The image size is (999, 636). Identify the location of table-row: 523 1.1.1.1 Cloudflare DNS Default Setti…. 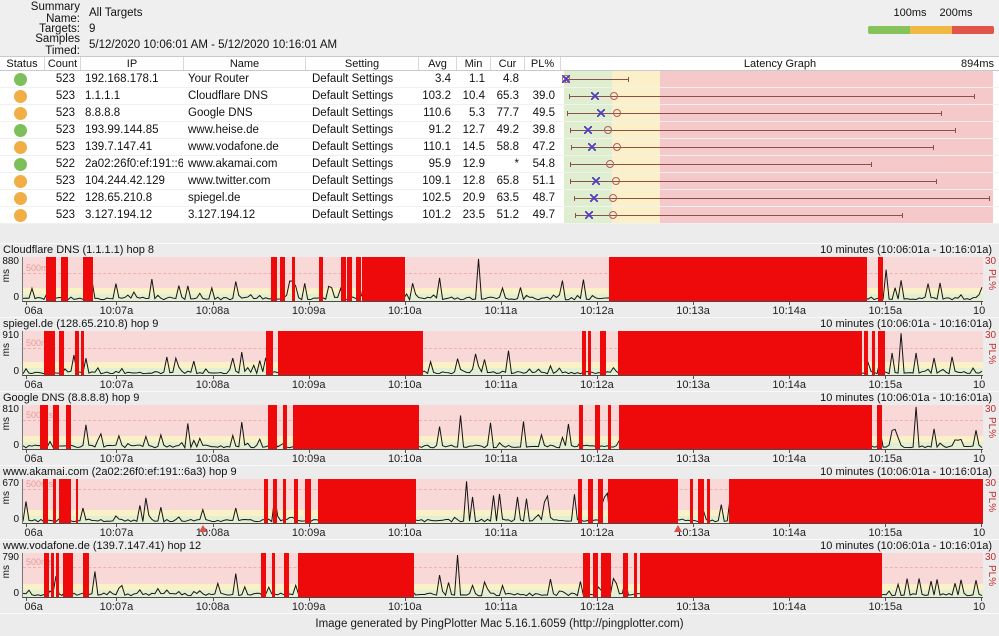
(499, 96).